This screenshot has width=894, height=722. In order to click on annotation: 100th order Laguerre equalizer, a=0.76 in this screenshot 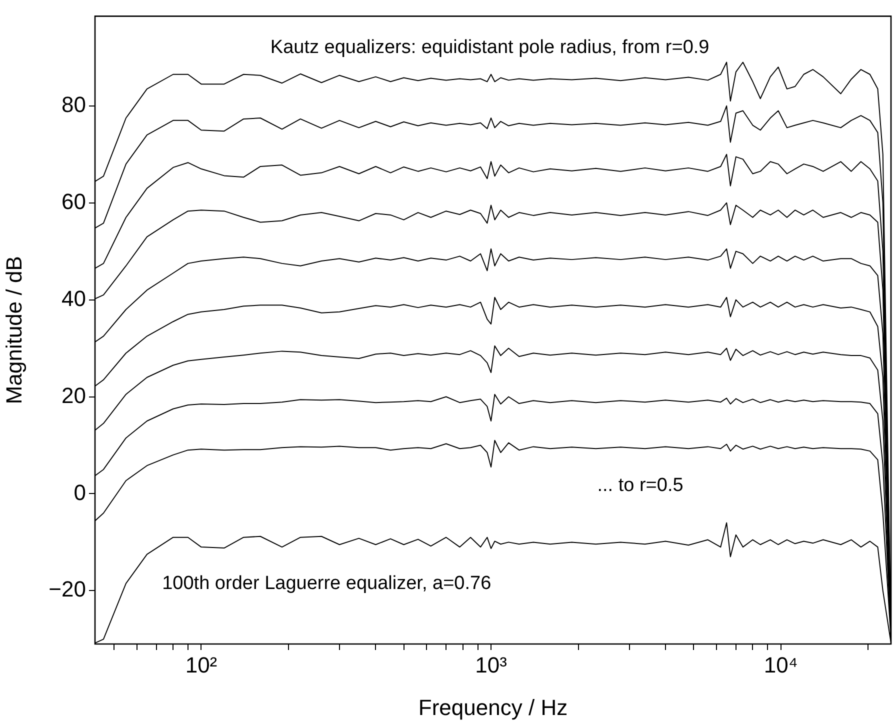, I will do `click(327, 583)`.